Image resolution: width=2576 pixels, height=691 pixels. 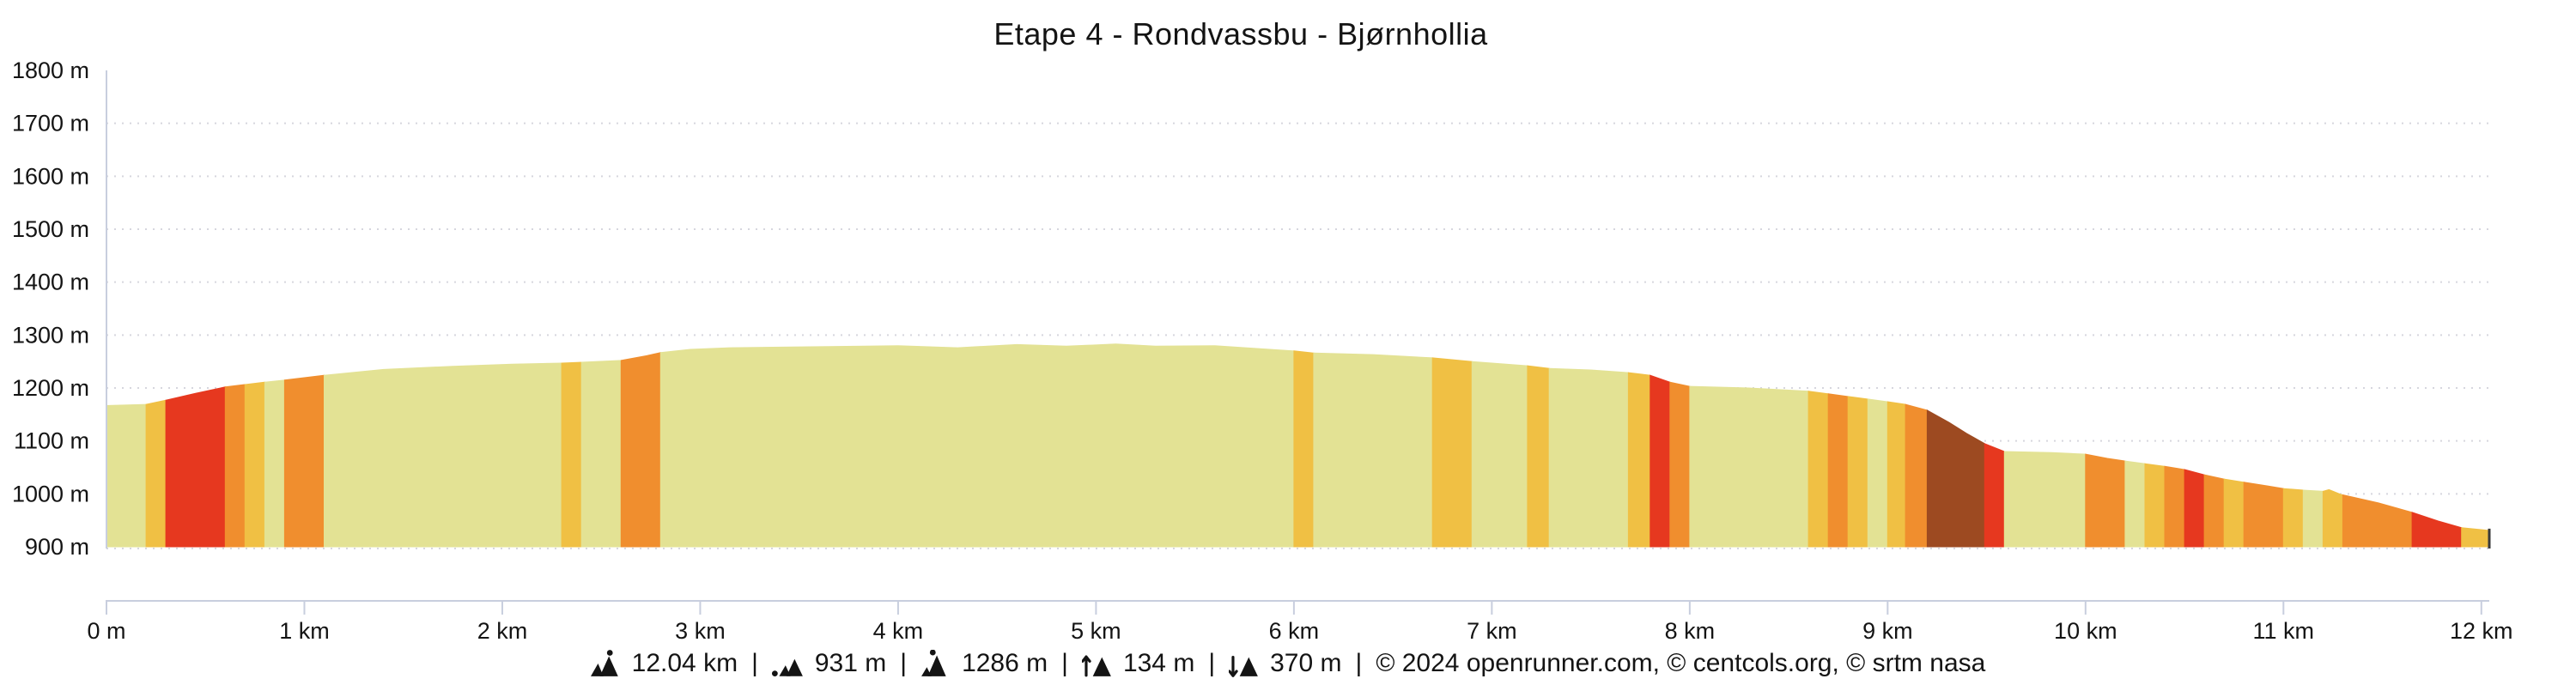 What do you see at coordinates (1158, 663) in the screenshot?
I see `stat-ascent-value: 134 m` at bounding box center [1158, 663].